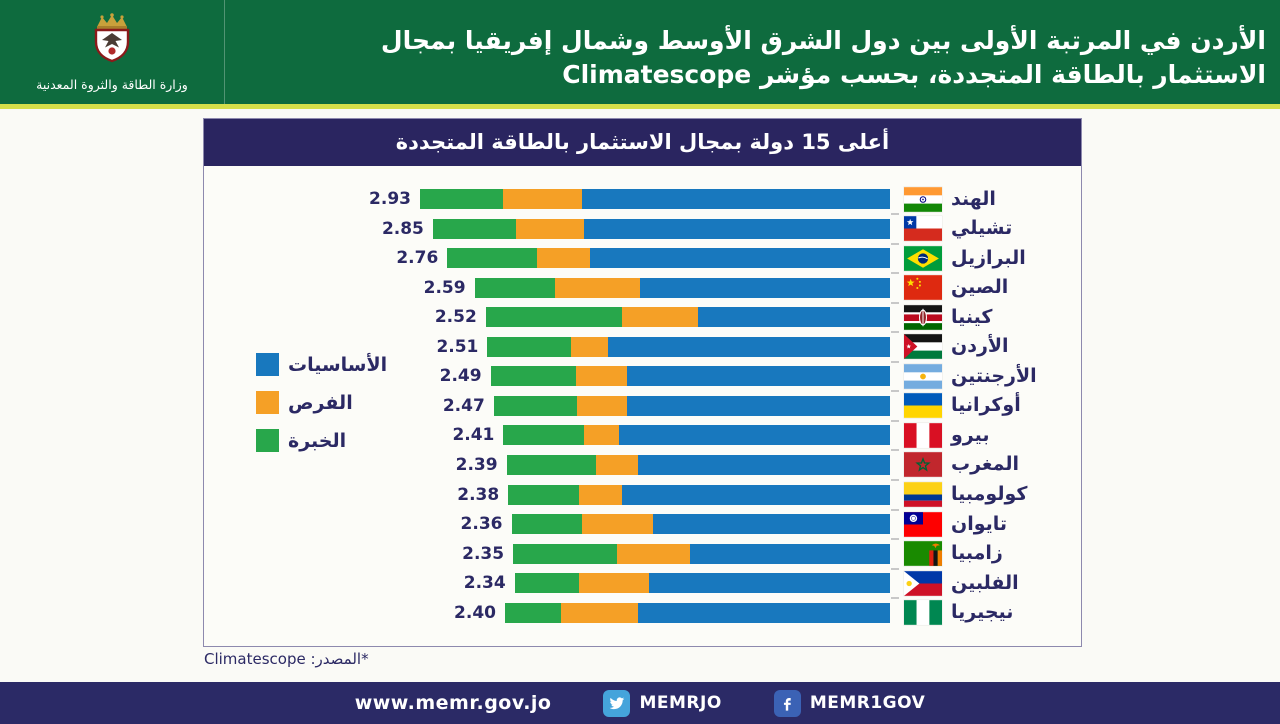 Image resolution: width=1280 pixels, height=724 pixels. What do you see at coordinates (989, 494) in the screenshot?
I see `country-label: كولومبيا` at bounding box center [989, 494].